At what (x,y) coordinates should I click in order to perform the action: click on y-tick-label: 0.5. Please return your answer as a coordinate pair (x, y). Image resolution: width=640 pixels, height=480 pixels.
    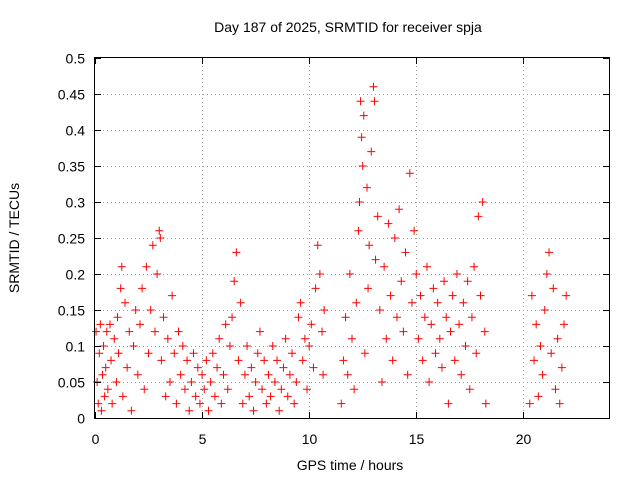
    Looking at the image, I should click on (76, 59).